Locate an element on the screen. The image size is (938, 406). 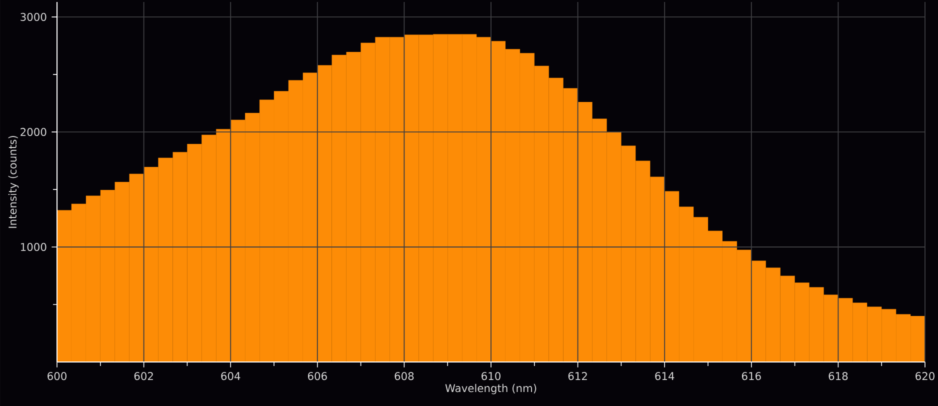
y-tick-label: 1000 is located at coordinates (33, 246).